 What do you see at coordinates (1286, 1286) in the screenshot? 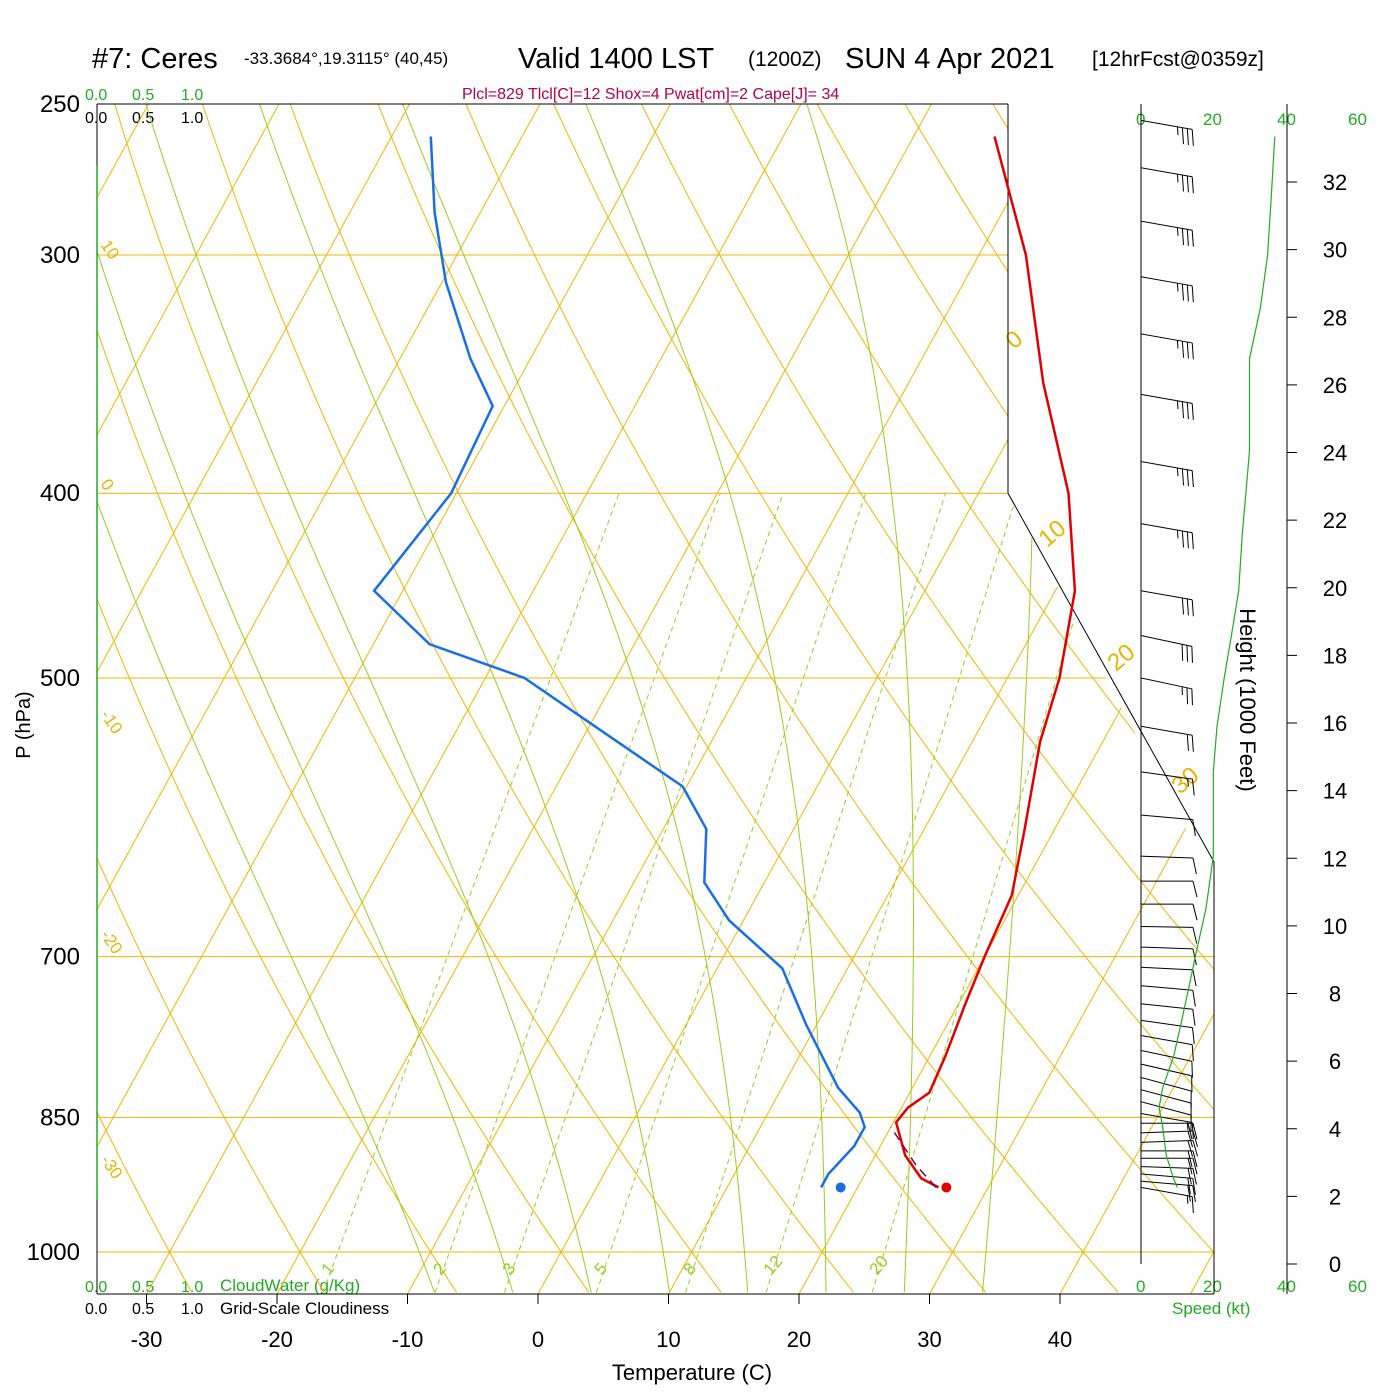
I see `wind-speed-tick-bottom-2: 40` at bounding box center [1286, 1286].